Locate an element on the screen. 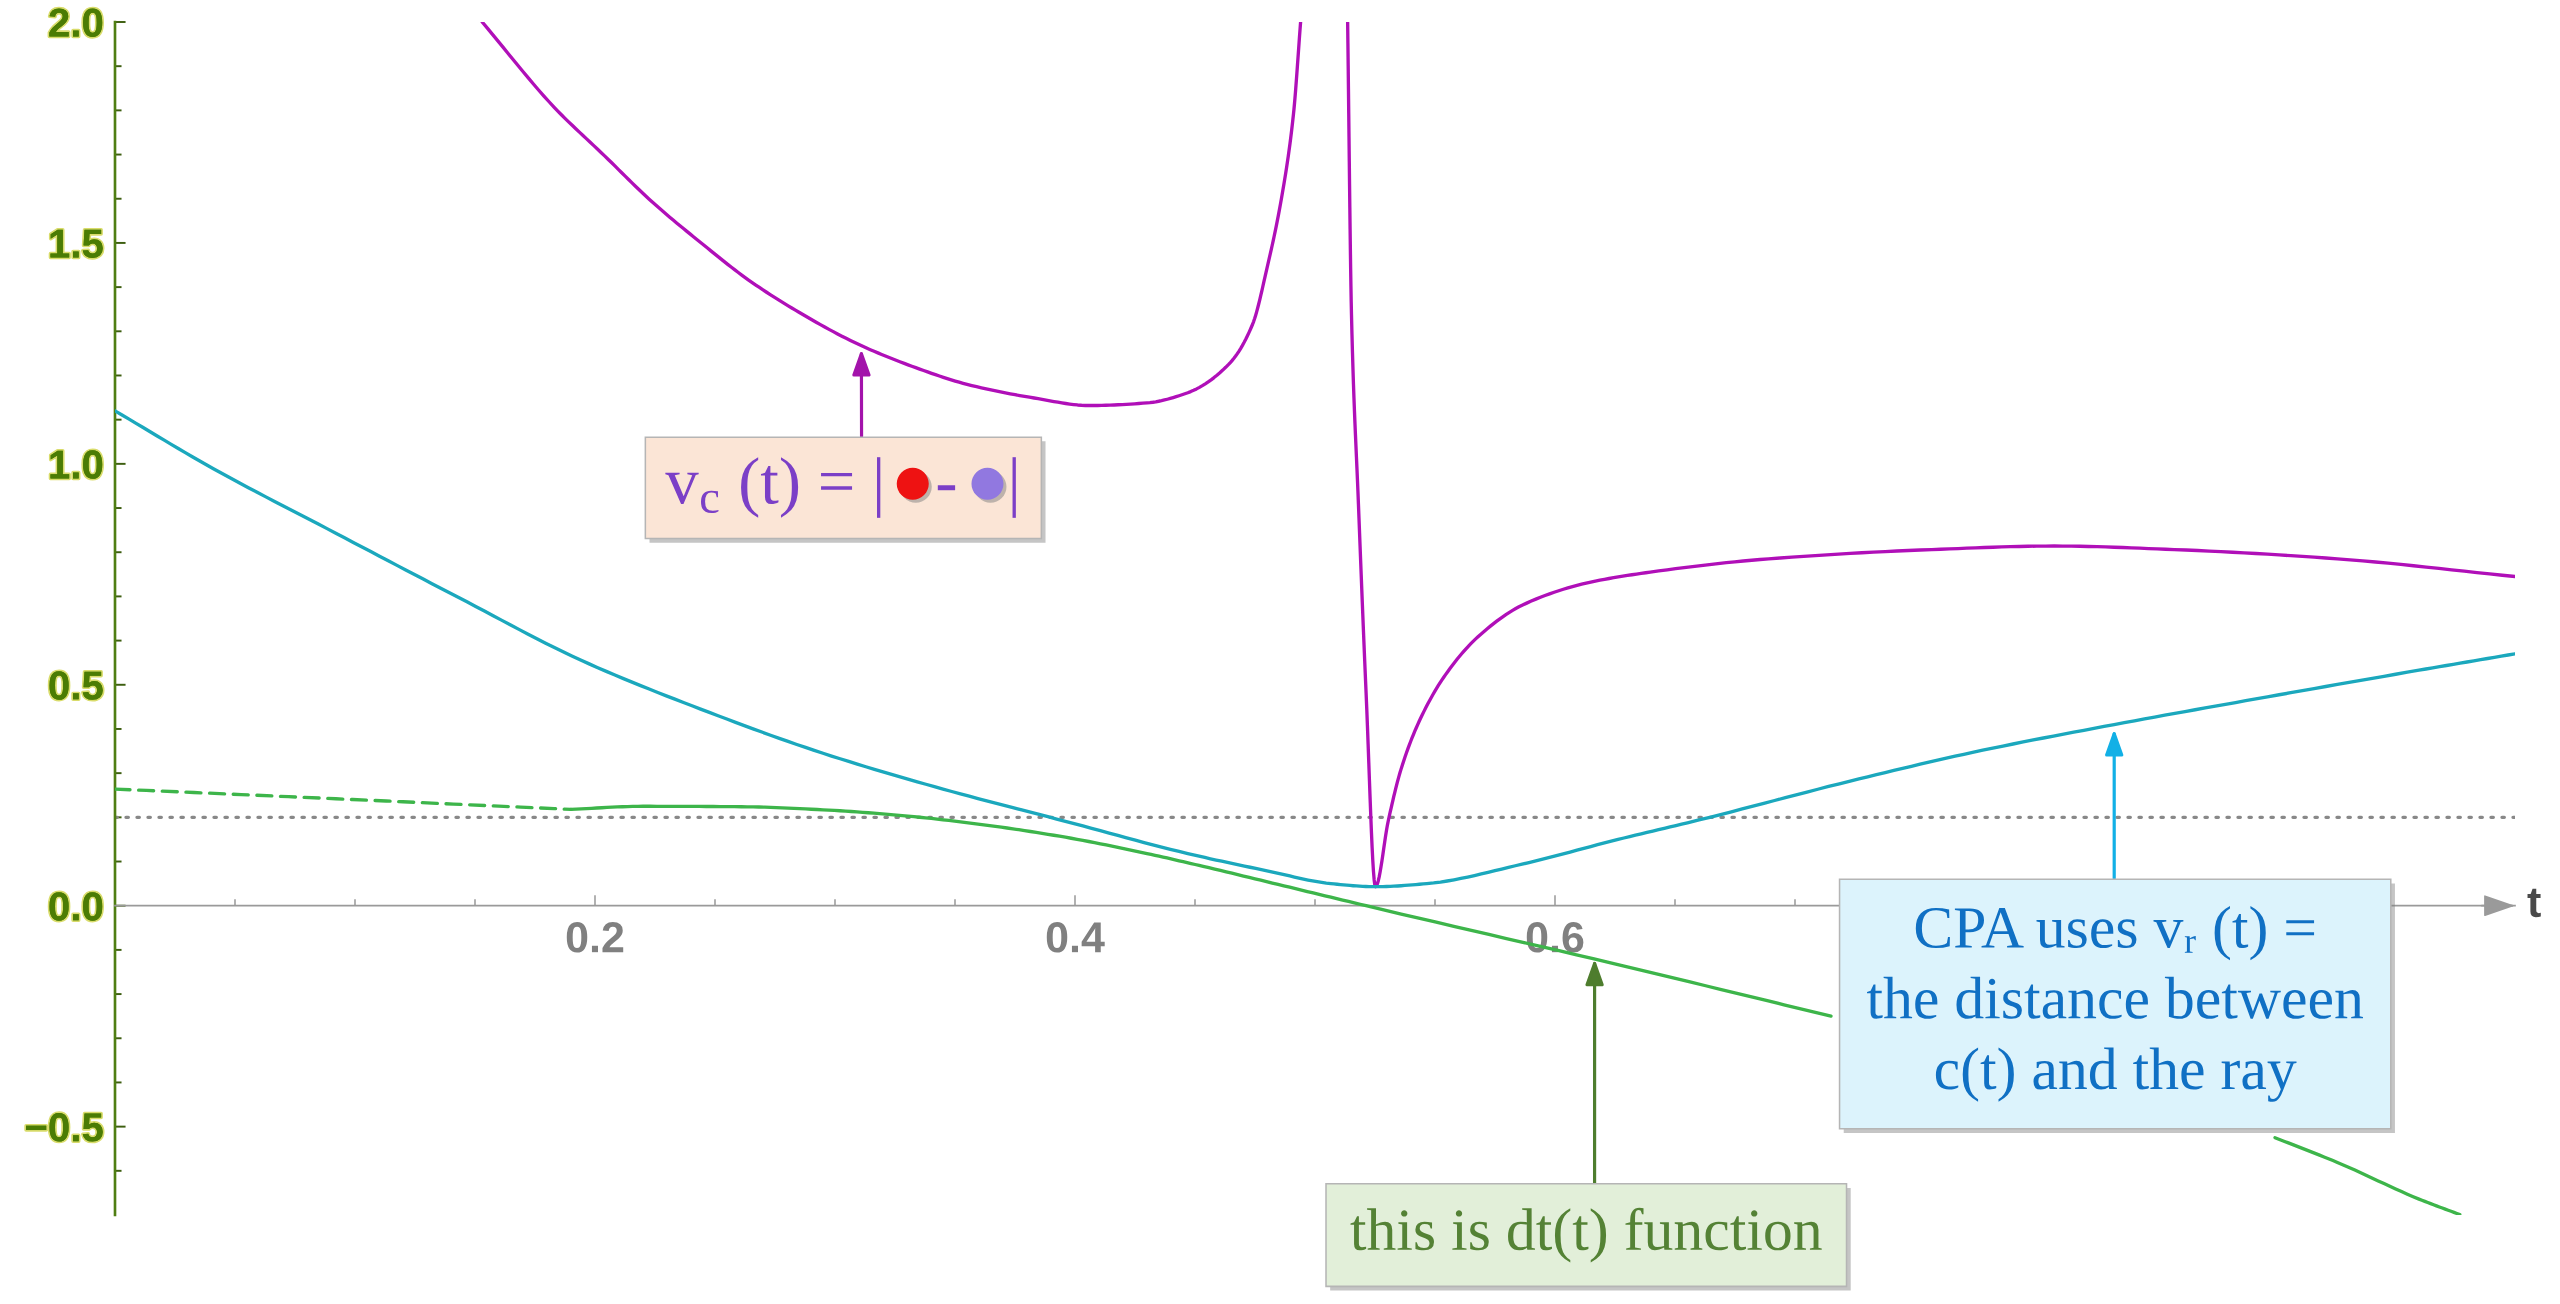 The height and width of the screenshot is (1304, 2560). y-tick-label: 2.0 is located at coordinates (76, 22).